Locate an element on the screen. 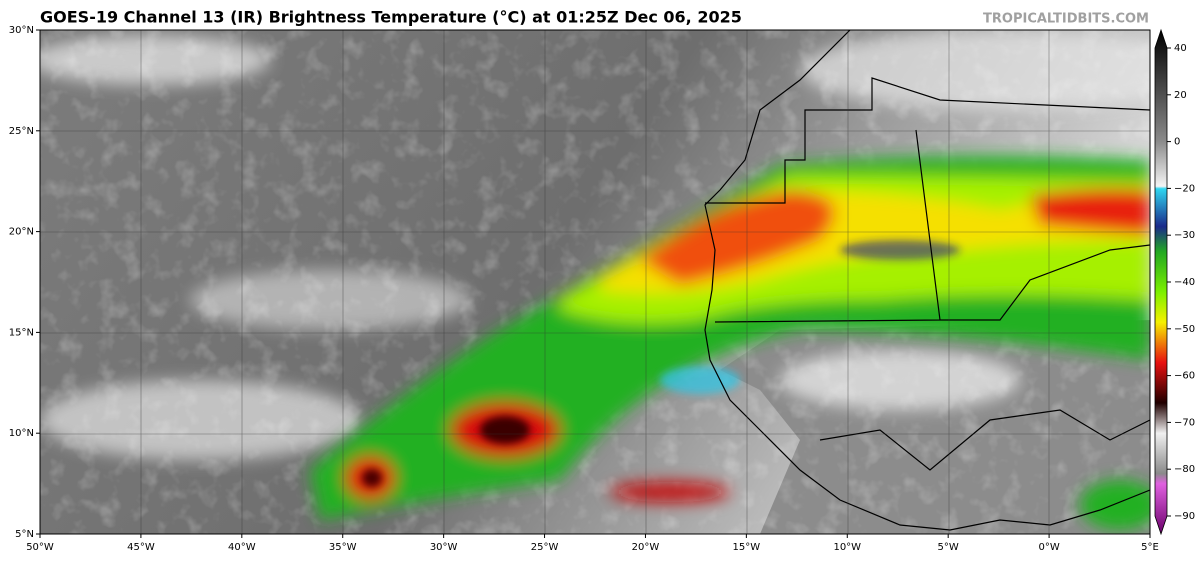  lon-label: 15°W is located at coordinates (747, 547).